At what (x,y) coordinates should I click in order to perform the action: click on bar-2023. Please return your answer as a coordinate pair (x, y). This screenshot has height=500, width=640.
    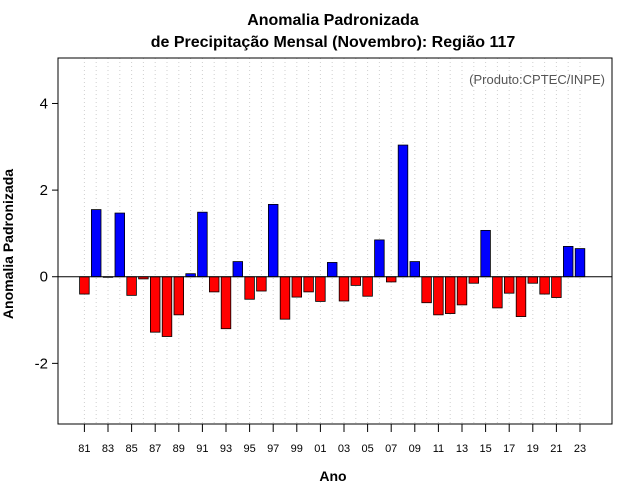
    Looking at the image, I should click on (580, 263).